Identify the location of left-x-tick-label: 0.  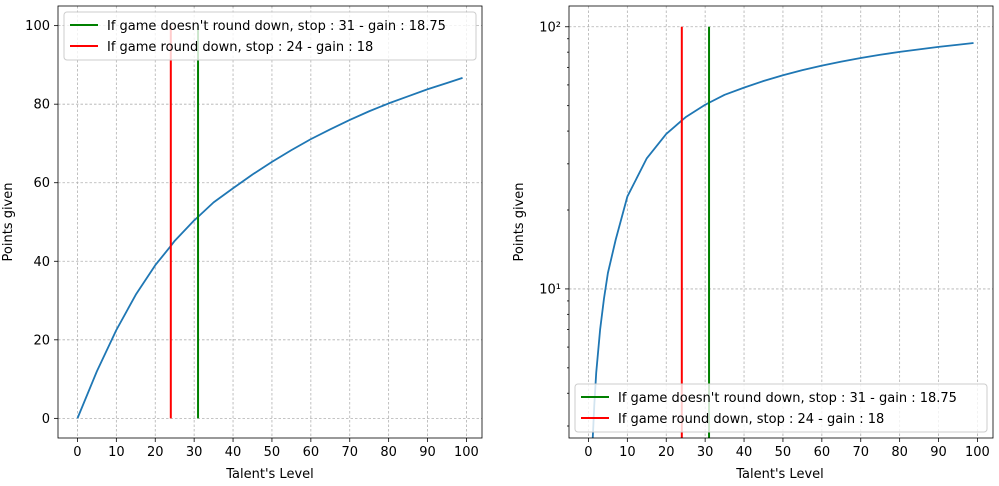
(77, 452).